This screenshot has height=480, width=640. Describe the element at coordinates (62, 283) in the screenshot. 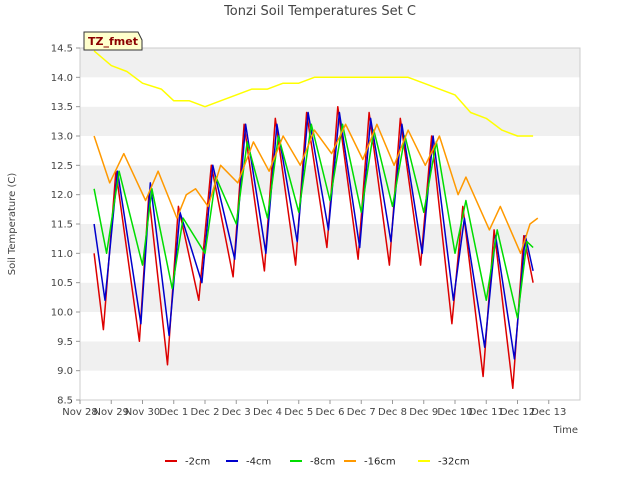

I see `y-tick-label: 10.5` at that location.